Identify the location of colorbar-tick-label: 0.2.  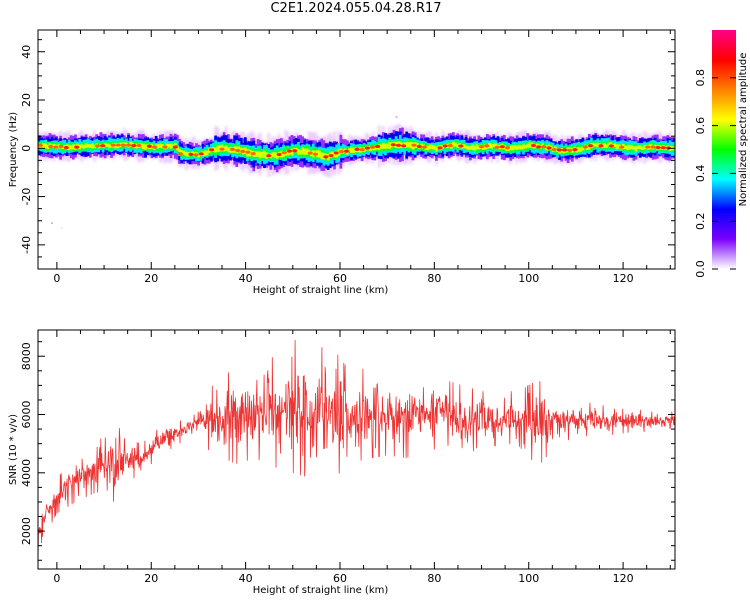
(700, 221).